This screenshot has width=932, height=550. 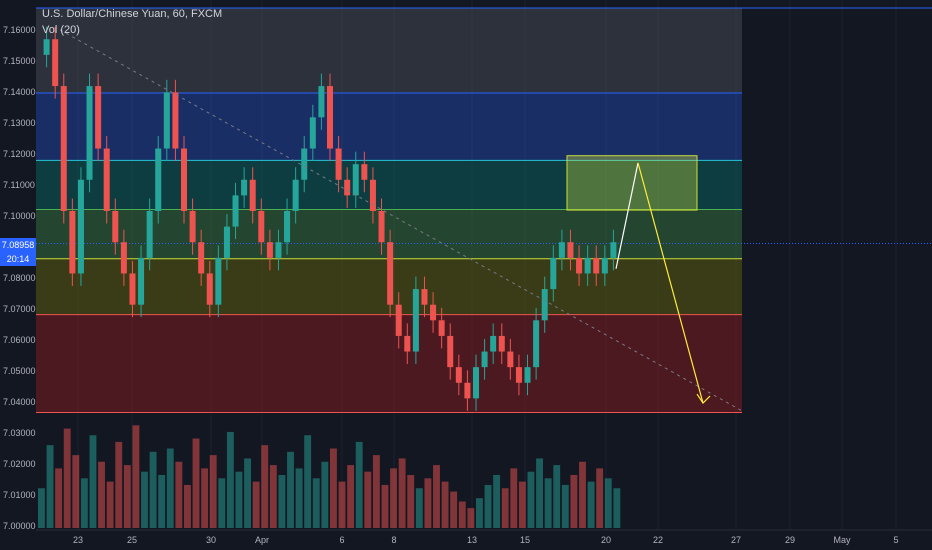 I want to click on time-tick-label: 15, so click(x=525, y=540).